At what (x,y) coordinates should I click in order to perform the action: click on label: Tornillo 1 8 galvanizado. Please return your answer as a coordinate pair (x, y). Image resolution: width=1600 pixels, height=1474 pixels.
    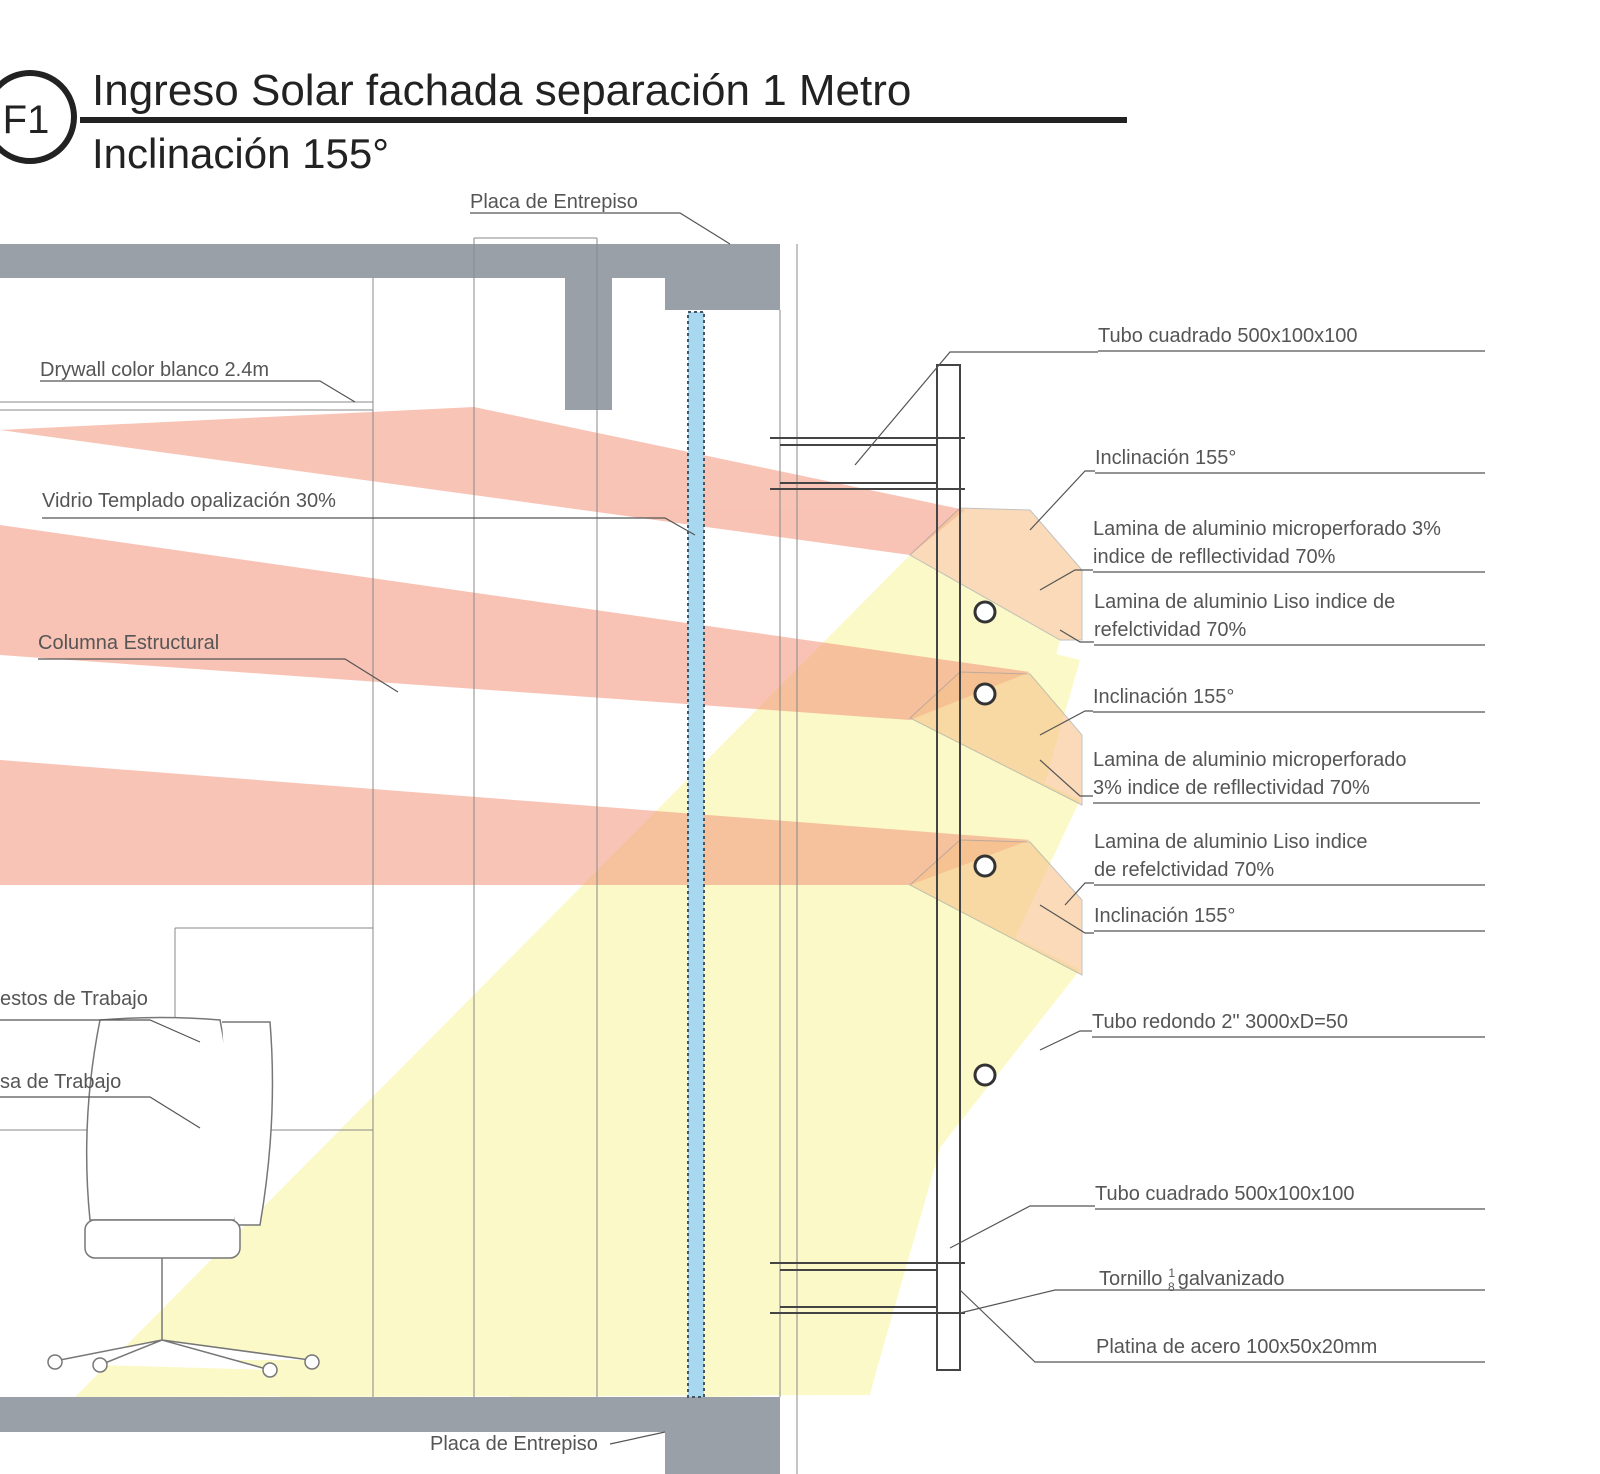
    Looking at the image, I should click on (1191, 1280).